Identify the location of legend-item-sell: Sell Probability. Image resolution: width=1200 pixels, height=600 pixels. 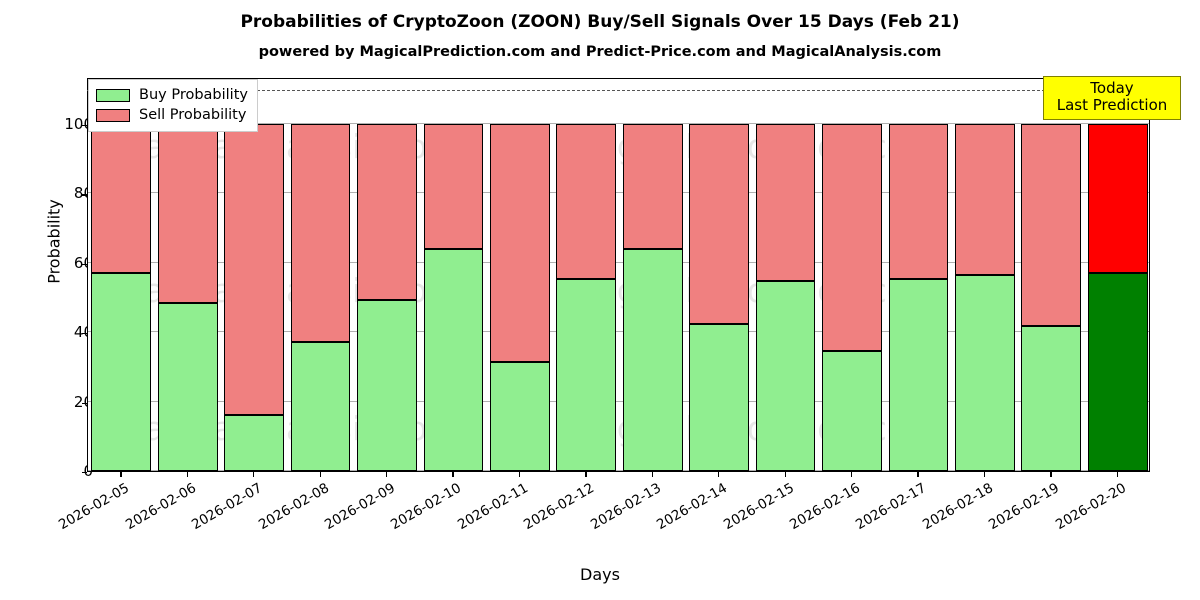
(172, 115).